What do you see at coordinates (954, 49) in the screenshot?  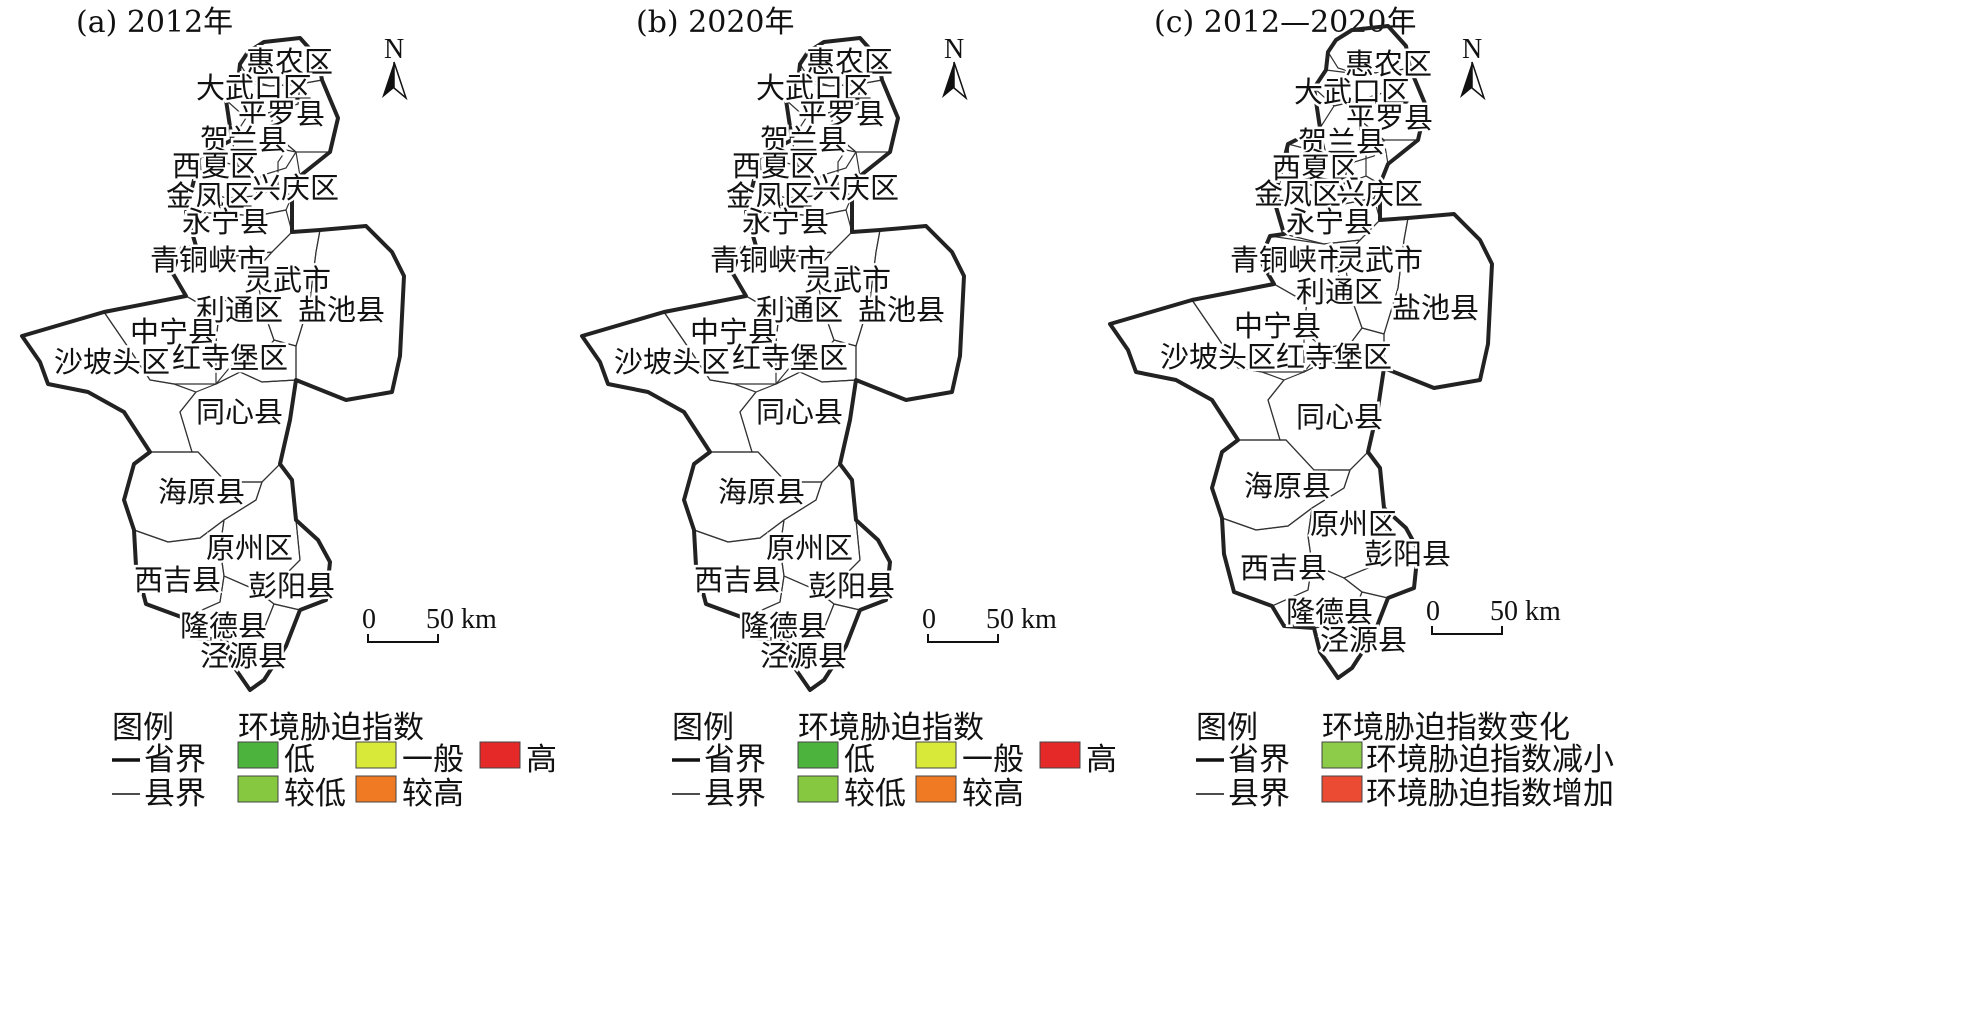 I see `north-label: N` at bounding box center [954, 49].